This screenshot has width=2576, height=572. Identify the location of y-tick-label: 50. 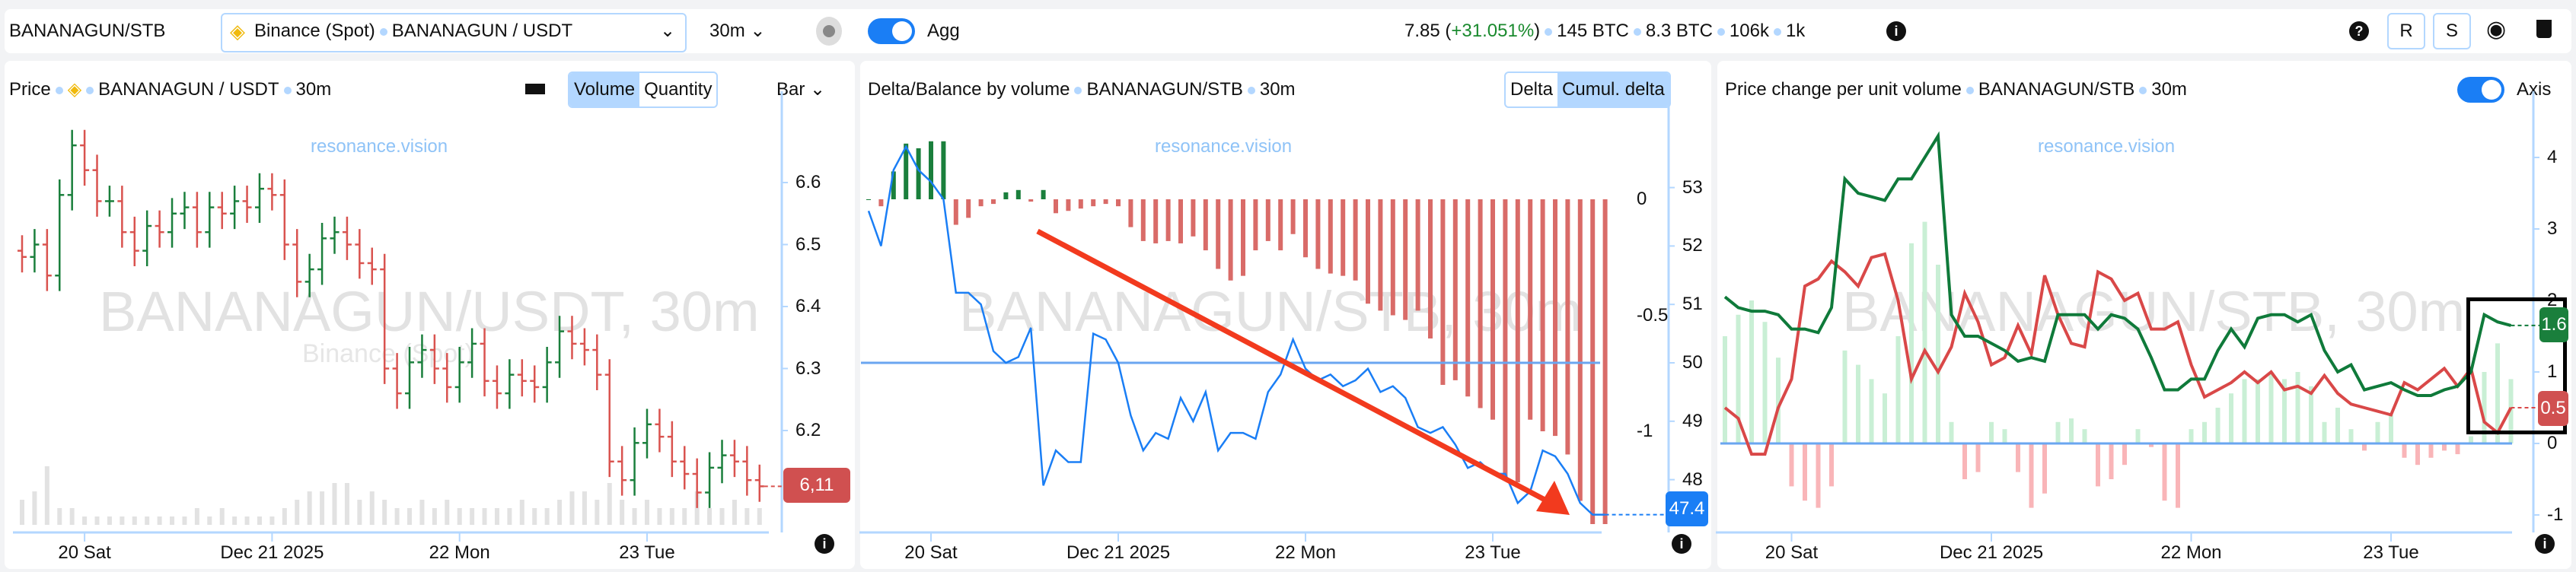
(1693, 362).